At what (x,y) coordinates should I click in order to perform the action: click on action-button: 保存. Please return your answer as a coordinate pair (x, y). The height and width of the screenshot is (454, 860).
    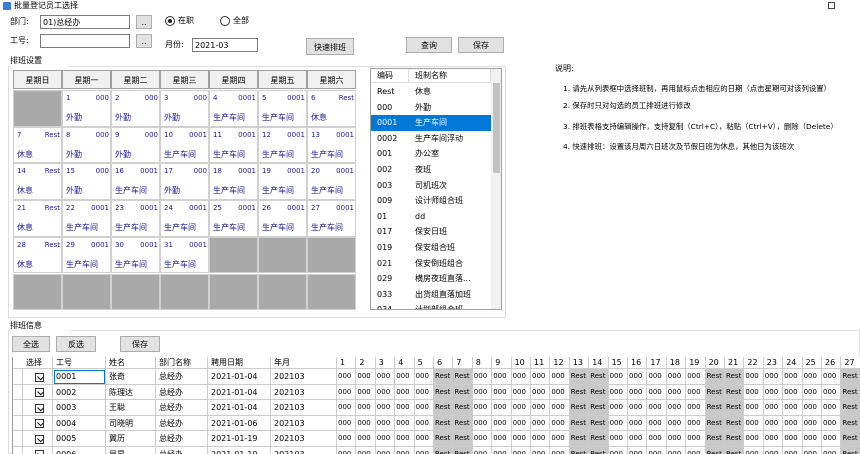
    Looking at the image, I should click on (140, 344).